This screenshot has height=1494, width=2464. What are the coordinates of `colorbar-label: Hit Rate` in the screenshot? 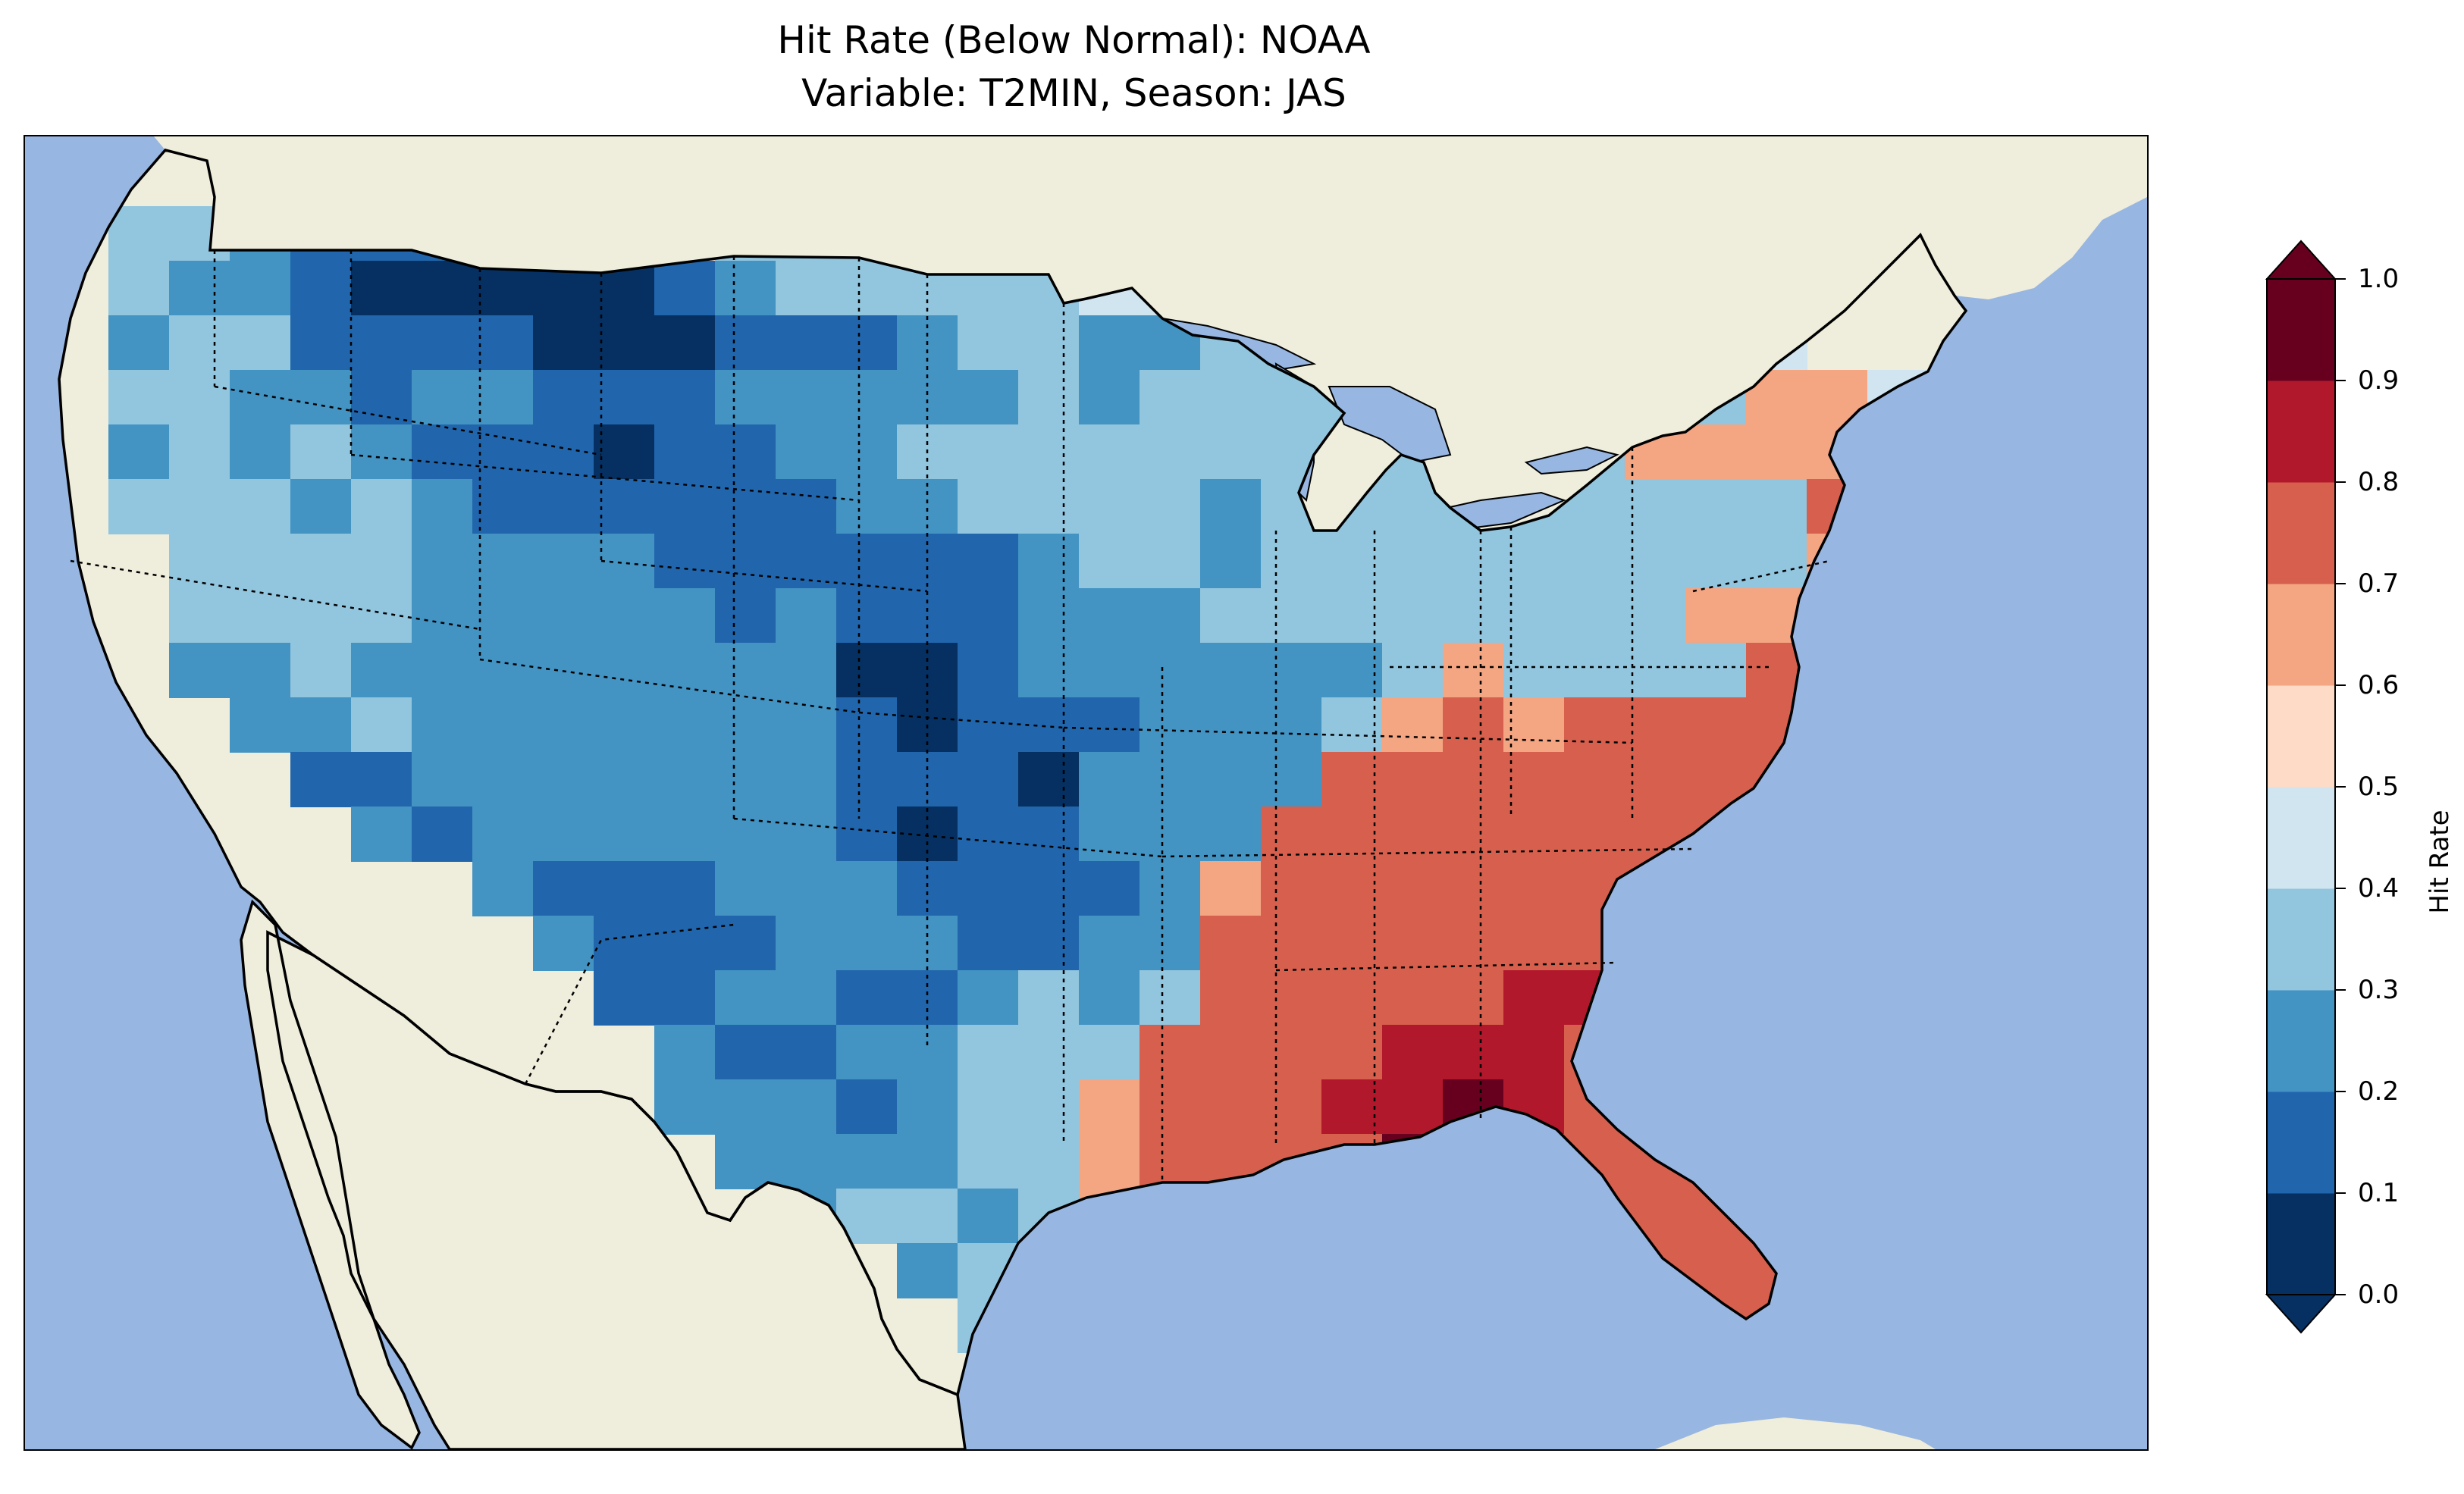 It's located at (2440, 862).